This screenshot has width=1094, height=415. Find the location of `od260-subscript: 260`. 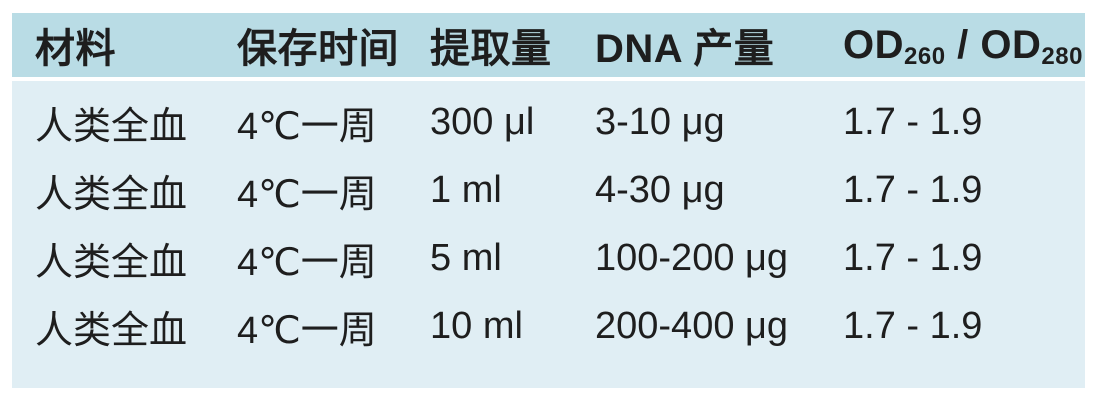

od260-subscript: 260 is located at coordinates (925, 56).